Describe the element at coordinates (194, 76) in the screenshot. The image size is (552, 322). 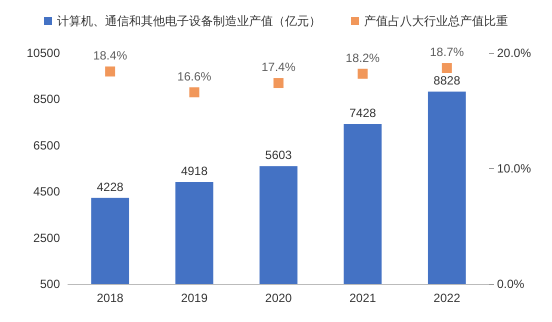
I see `data-label: 16.6%` at that location.